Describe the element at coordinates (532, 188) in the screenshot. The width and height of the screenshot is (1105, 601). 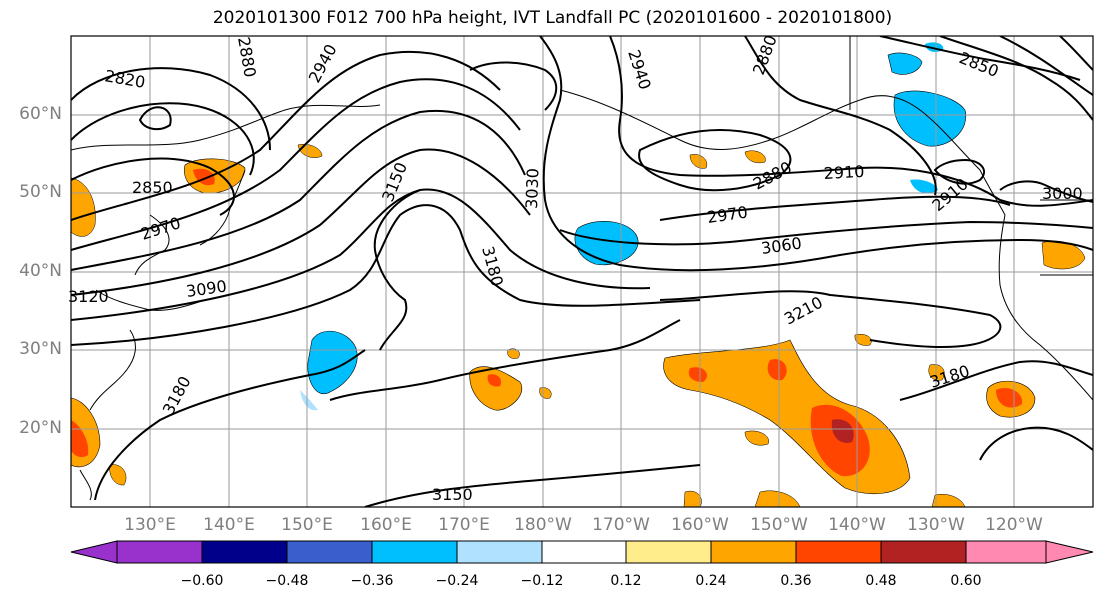
I see `contour-label: 3030` at that location.